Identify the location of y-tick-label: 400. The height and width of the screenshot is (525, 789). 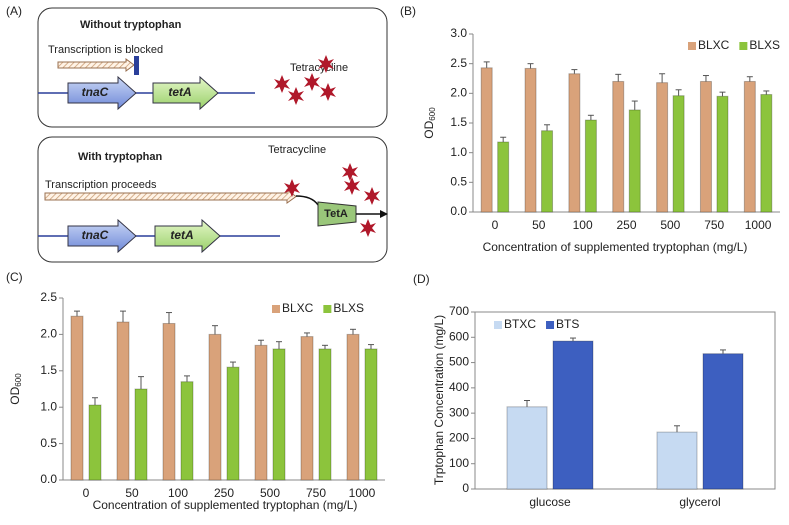
(459, 387).